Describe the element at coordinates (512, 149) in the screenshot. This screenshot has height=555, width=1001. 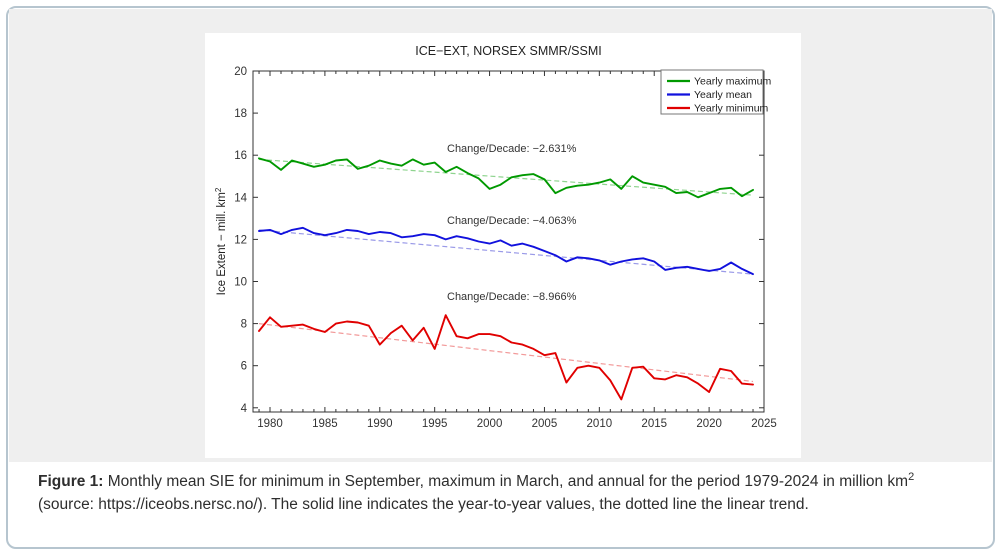
I see `annotation-yearly-maximum: Change/Decade: −2.631%` at that location.